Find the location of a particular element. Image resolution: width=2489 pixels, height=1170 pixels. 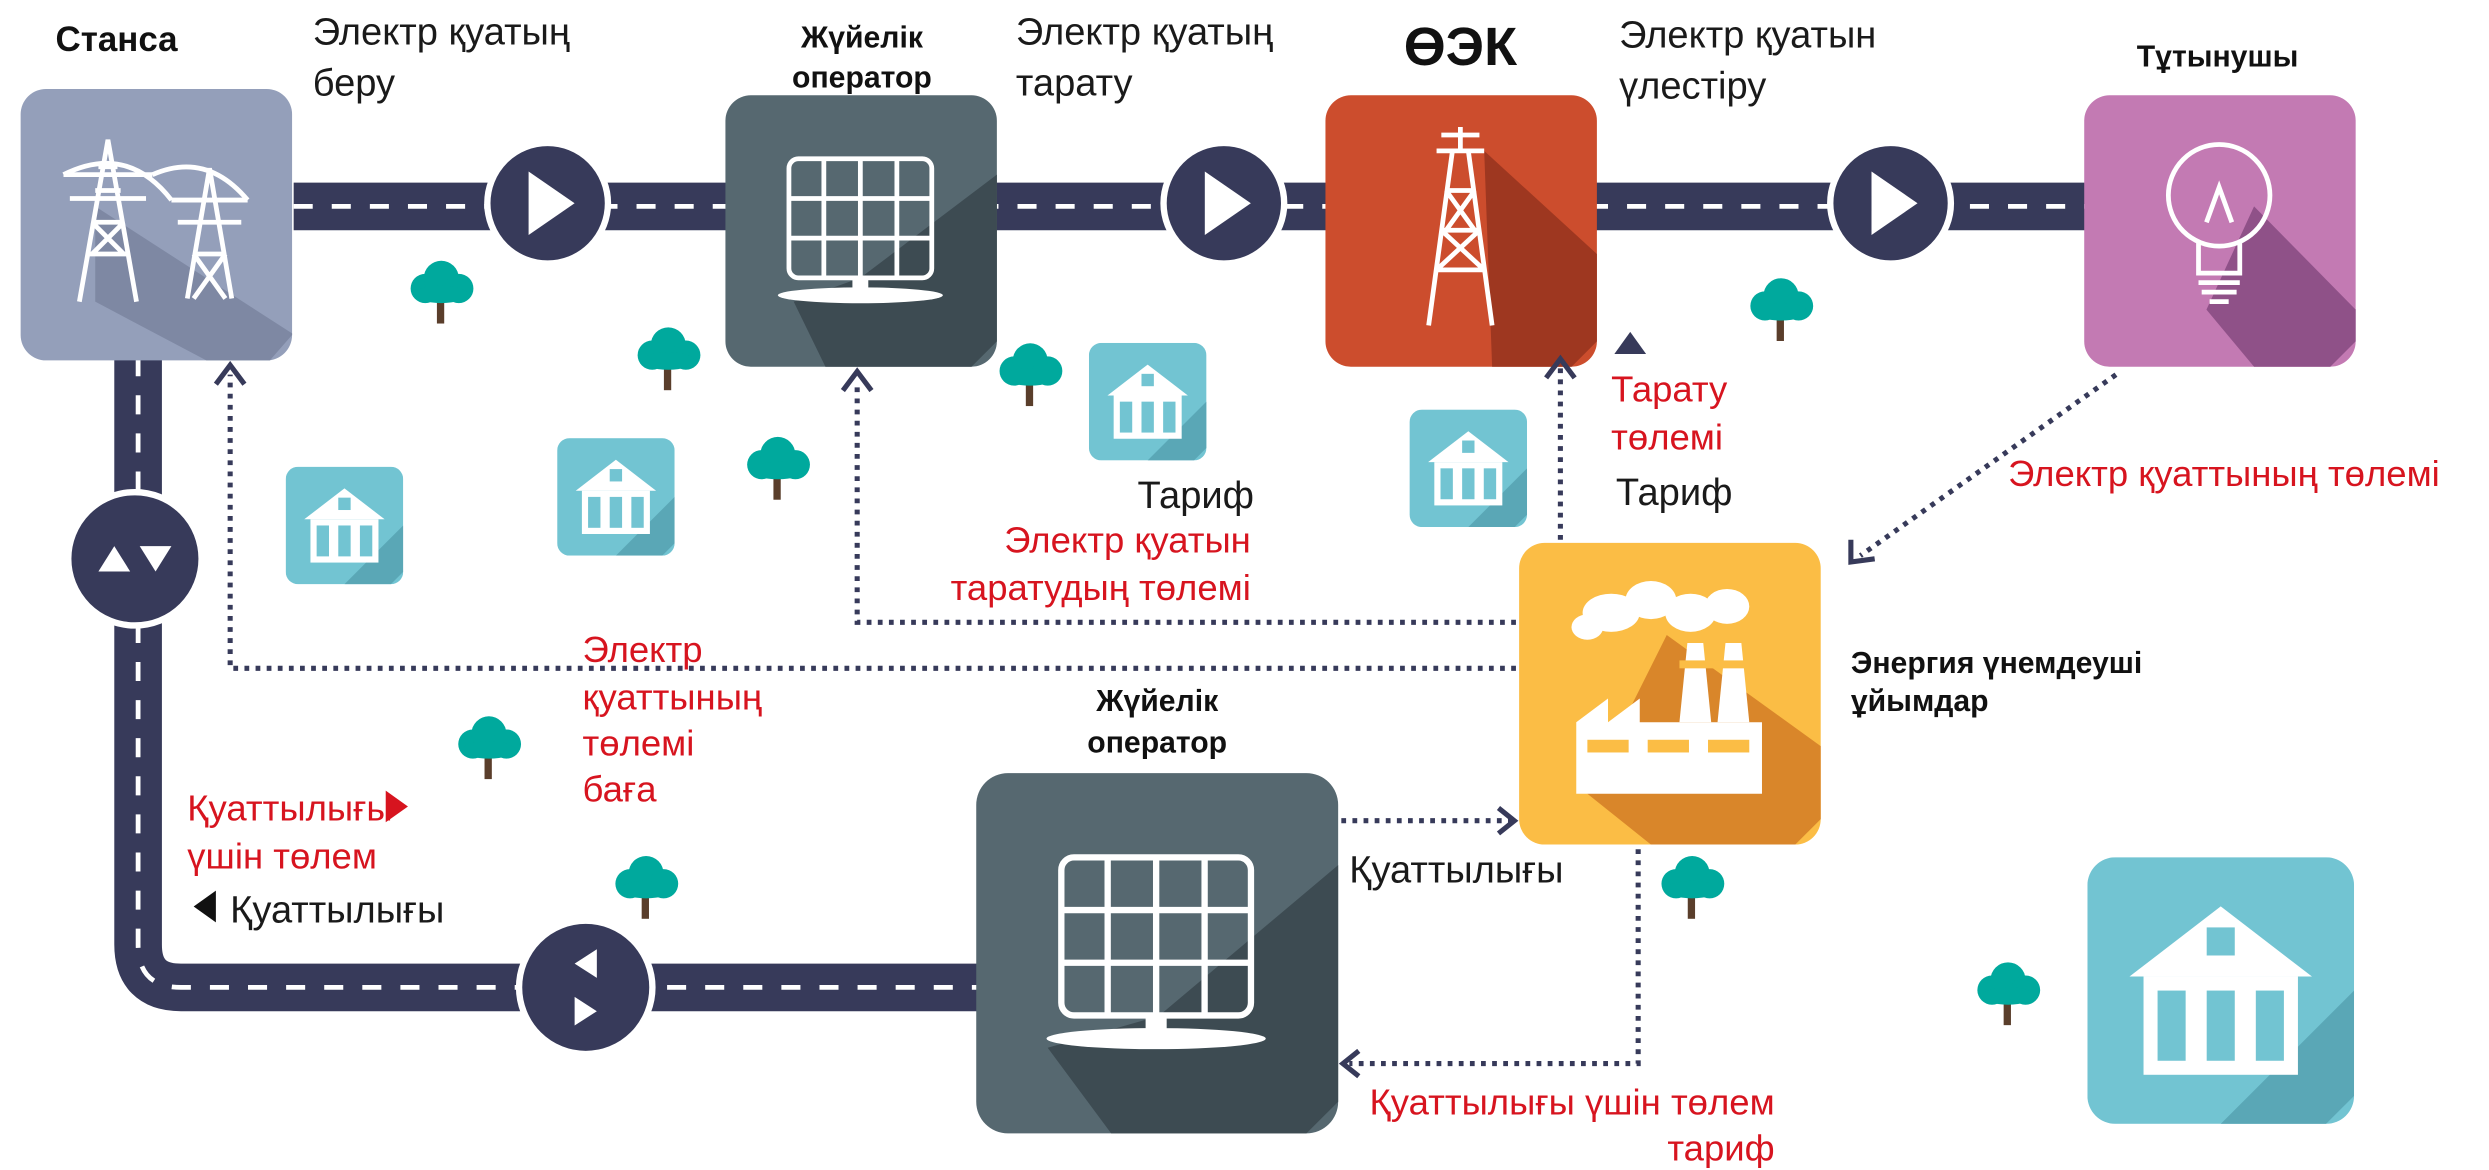

capacity-label: Қуаттылығы is located at coordinates (1456, 871).